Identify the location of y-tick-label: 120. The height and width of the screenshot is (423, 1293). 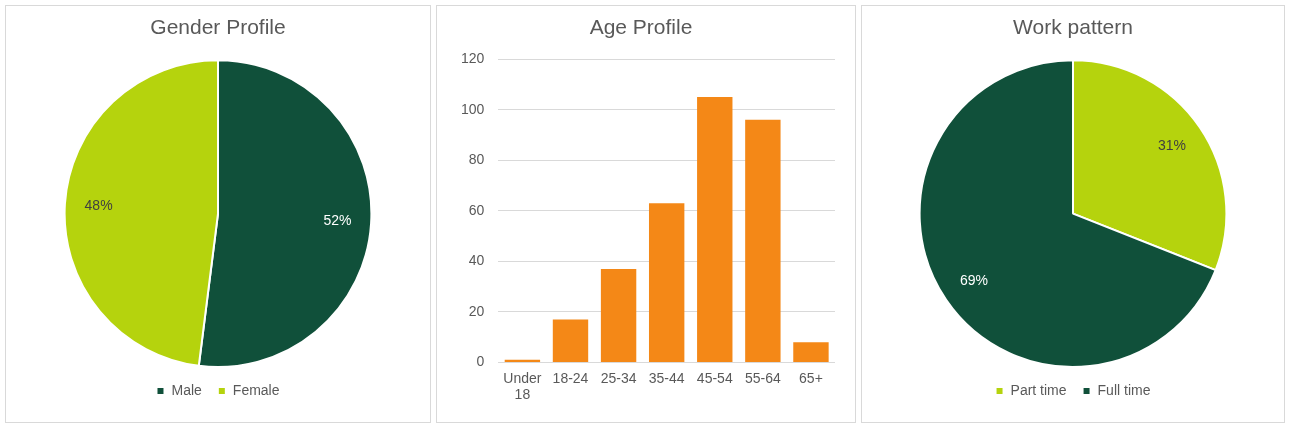
(473, 58).